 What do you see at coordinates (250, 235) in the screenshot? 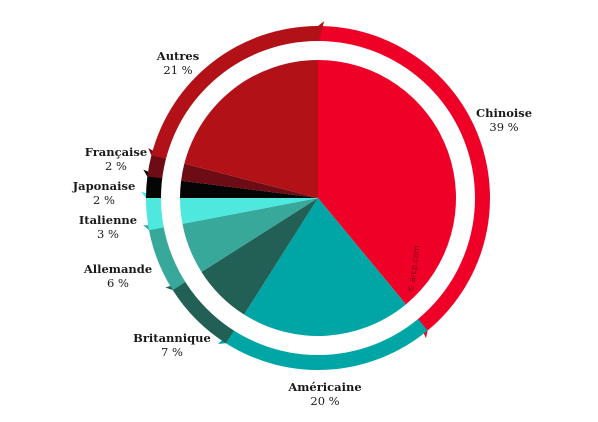
I see `pie-slice-allemande` at bounding box center [250, 235].